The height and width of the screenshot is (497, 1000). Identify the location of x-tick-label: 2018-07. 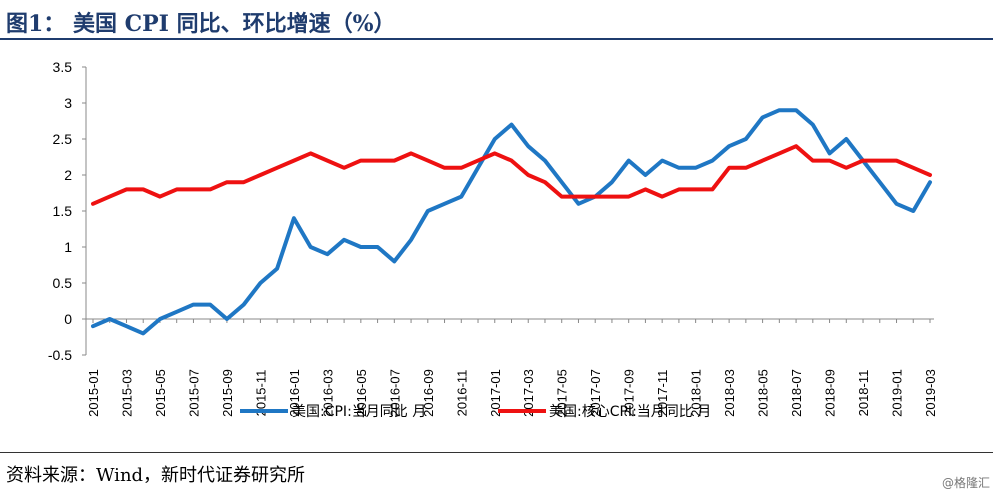
(796, 393).